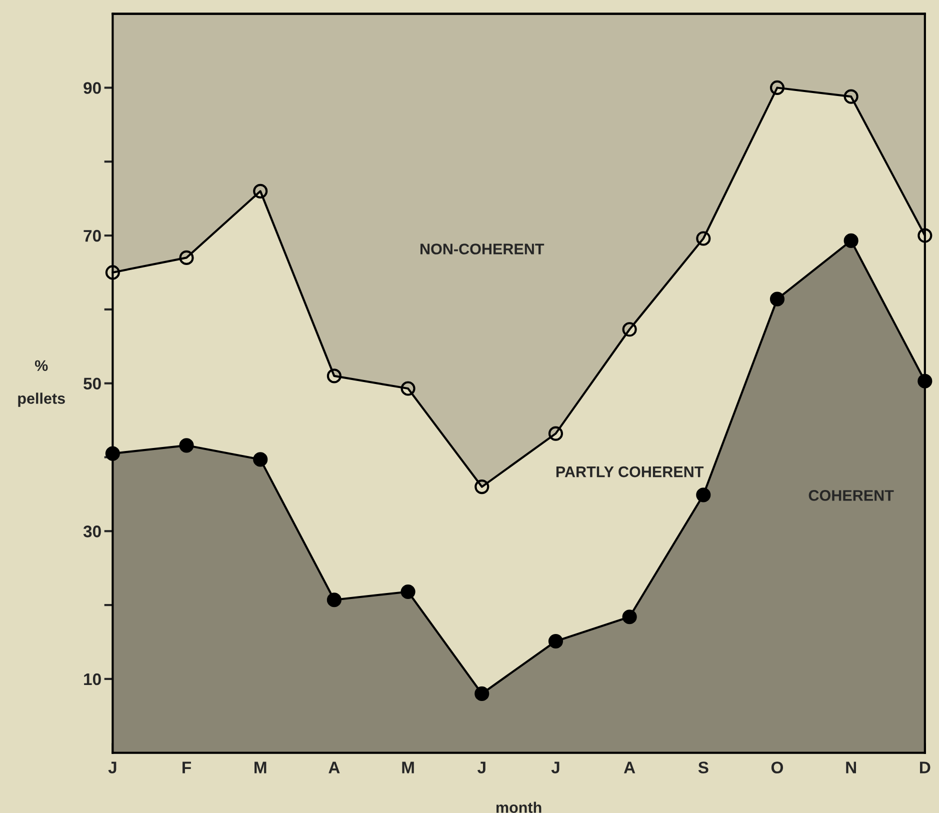 This screenshot has width=939, height=813. I want to click on y-tick-label: 70, so click(92, 236).